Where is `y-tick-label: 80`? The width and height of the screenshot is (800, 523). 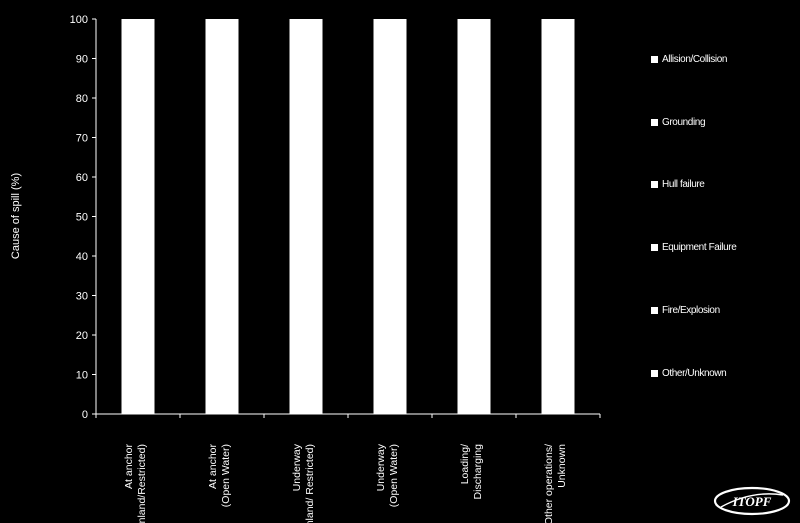 y-tick-label: 80 is located at coordinates (82, 99).